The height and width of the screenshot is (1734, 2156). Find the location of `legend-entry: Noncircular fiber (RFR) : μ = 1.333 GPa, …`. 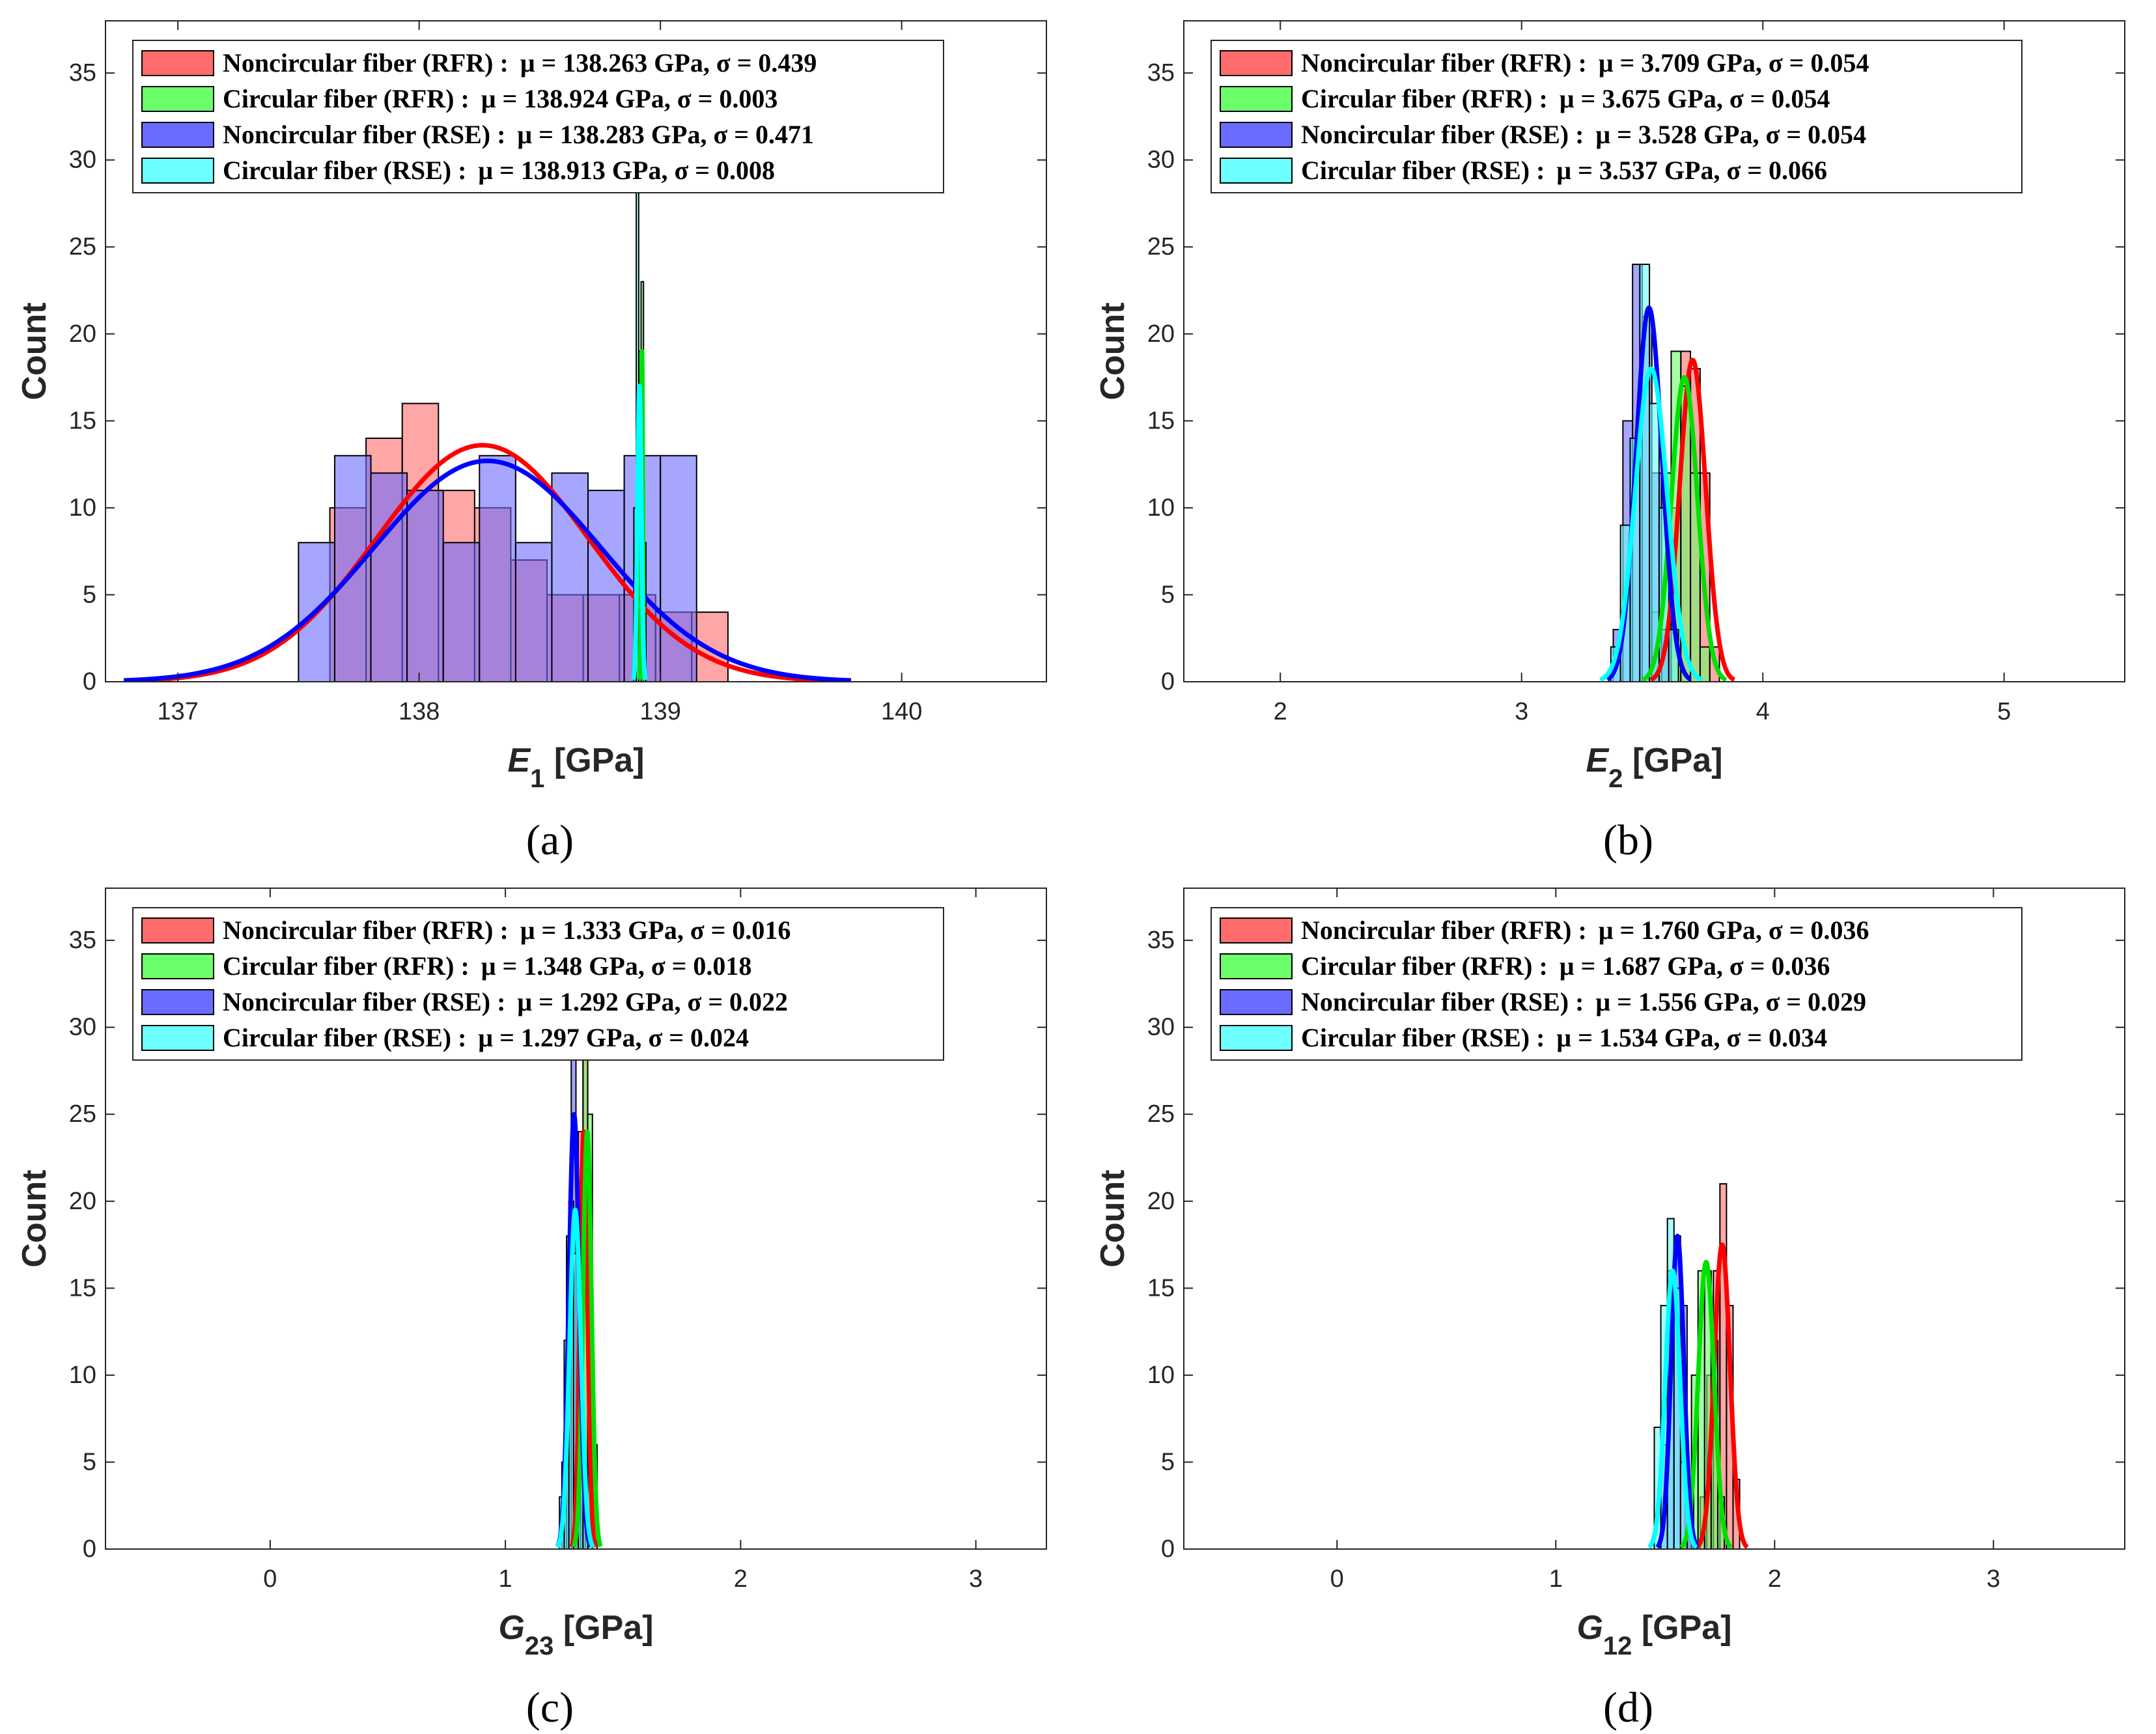

legend-entry: Noncircular fiber (RFR) : μ = 1.333 GPa, … is located at coordinates (507, 931).